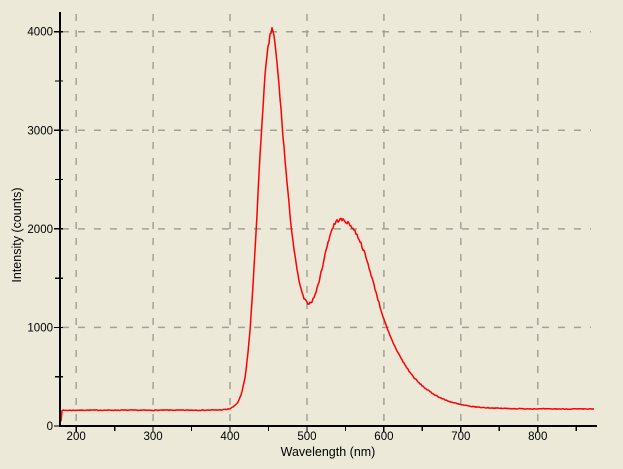 The width and height of the screenshot is (623, 469). What do you see at coordinates (40, 328) in the screenshot?
I see `y-tick-label: 1000` at bounding box center [40, 328].